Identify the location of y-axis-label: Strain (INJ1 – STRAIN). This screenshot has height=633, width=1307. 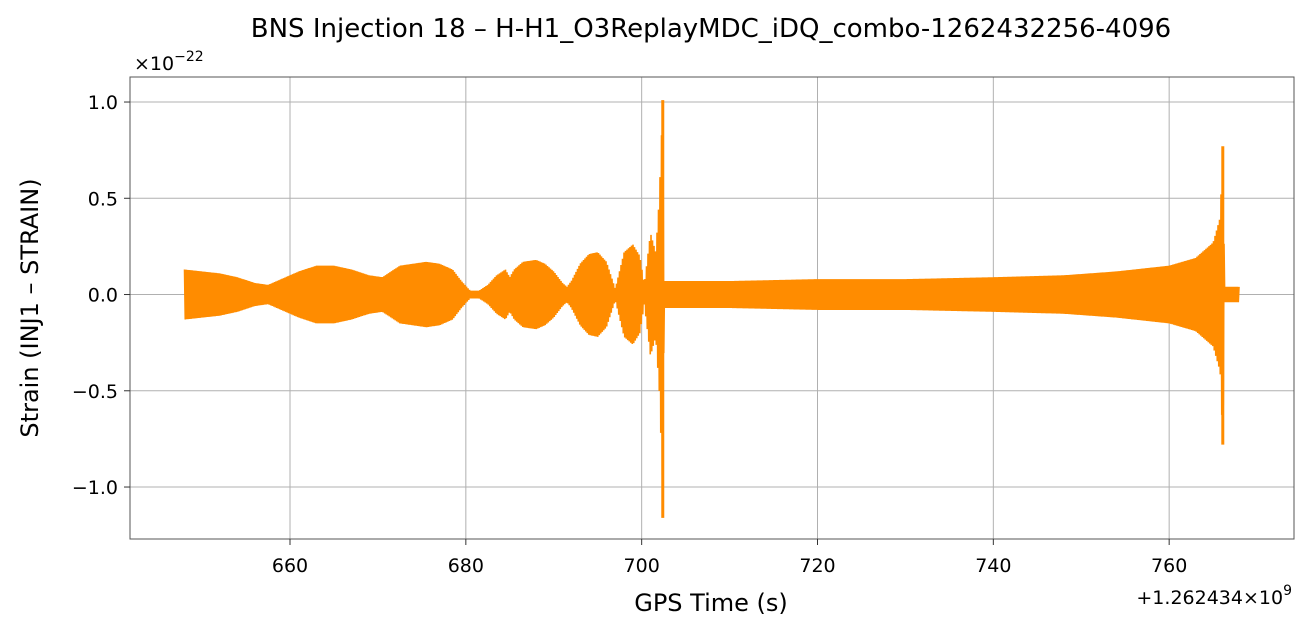
(30, 307).